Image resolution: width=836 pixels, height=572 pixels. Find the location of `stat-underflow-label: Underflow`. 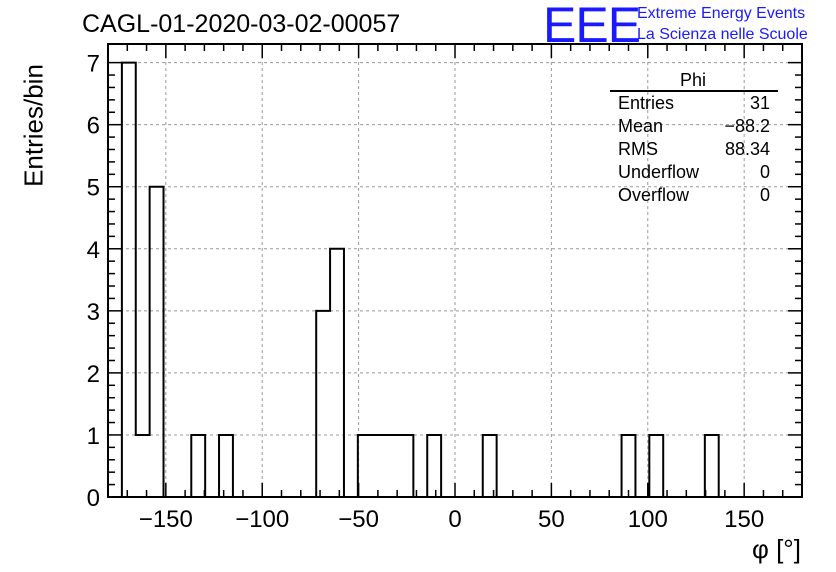

stat-underflow-label: Underflow is located at coordinates (659, 172).